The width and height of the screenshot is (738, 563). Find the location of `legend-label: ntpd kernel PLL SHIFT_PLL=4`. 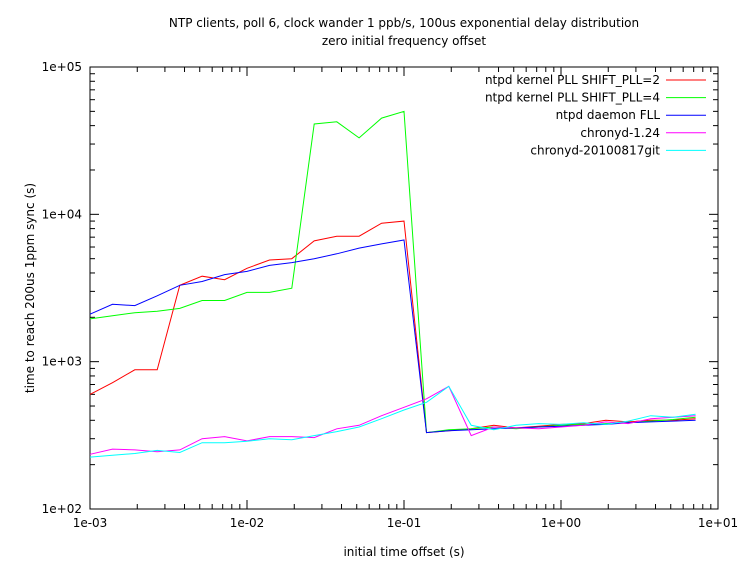

legend-label: ntpd kernel PLL SHIFT_PLL=4 is located at coordinates (572, 98).